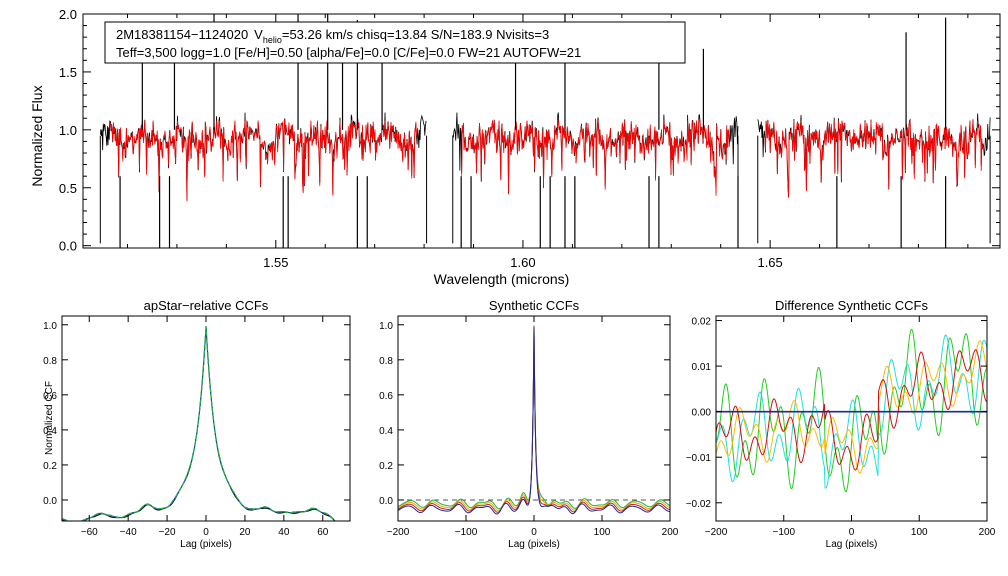  Describe the element at coordinates (386, 326) in the screenshot. I see `p2-y-tick-label: 1.0` at that location.